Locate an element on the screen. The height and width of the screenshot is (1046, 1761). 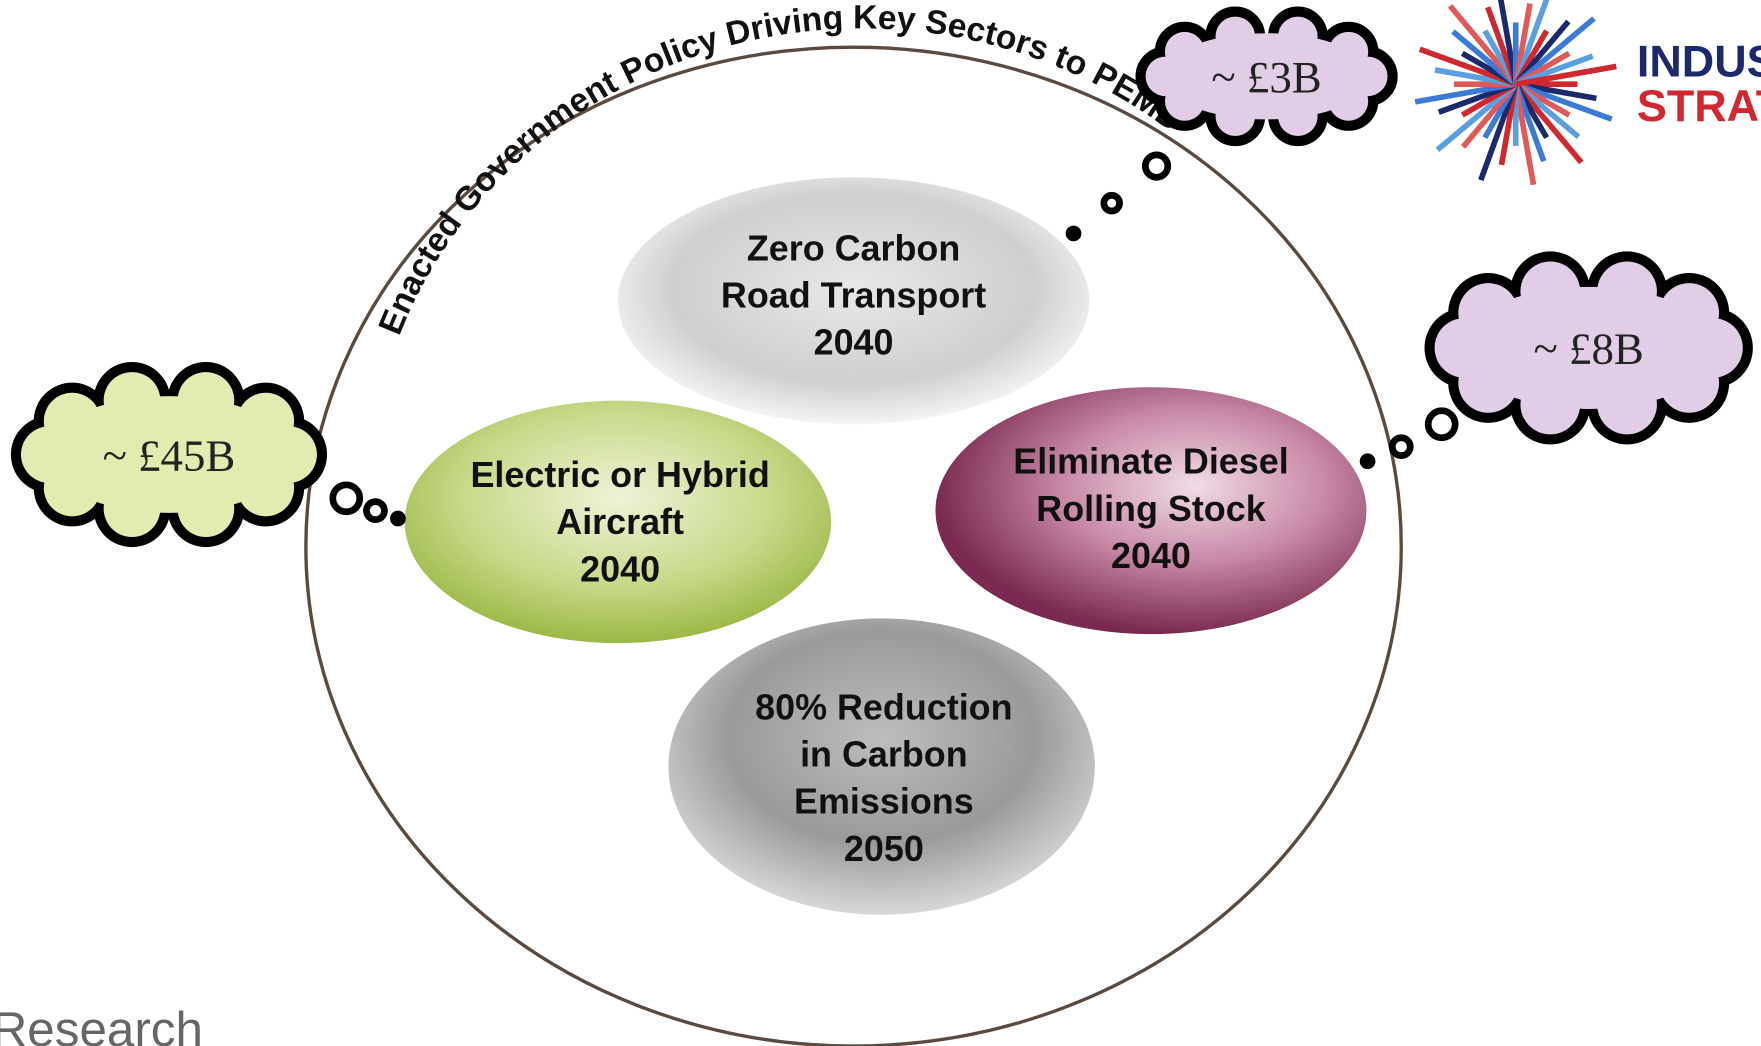
node-line: Rolling Stock is located at coordinates (1150, 508).